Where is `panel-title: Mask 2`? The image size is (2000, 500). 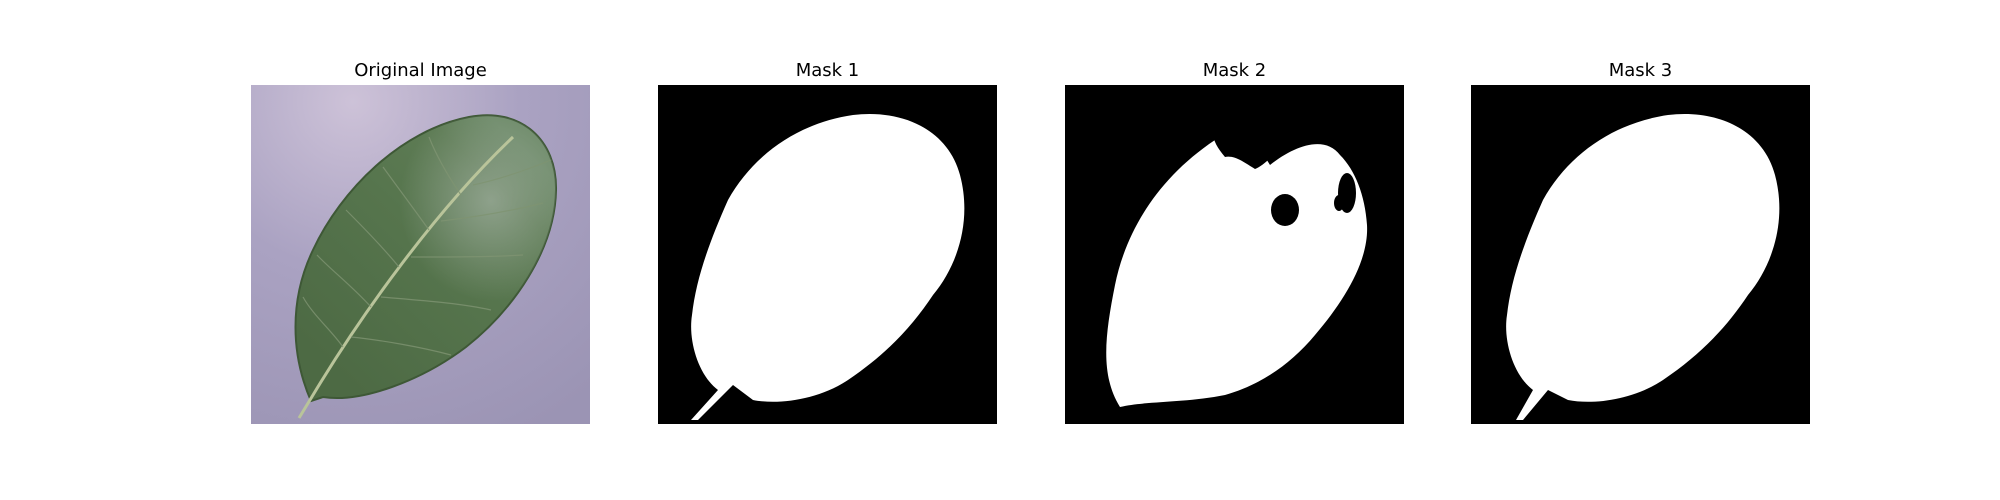
panel-title: Mask 2 is located at coordinates (1234, 70).